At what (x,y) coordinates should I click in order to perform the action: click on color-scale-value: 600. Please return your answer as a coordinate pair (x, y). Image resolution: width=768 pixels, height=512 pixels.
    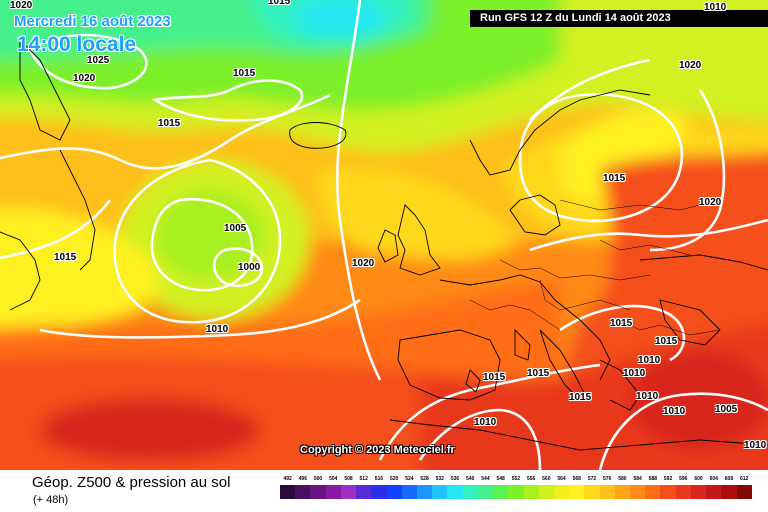
    Looking at the image, I should click on (698, 479).